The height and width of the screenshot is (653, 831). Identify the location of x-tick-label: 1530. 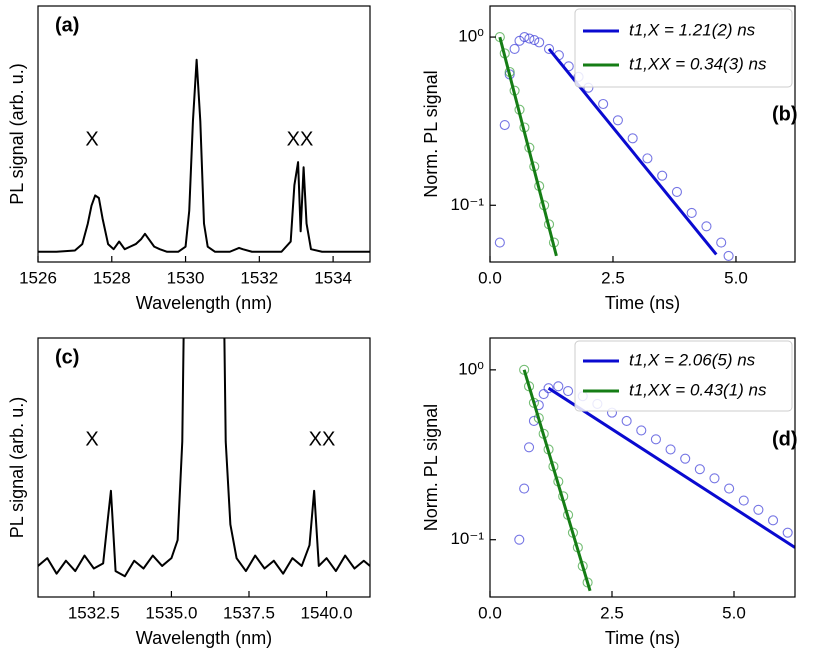
(186, 277).